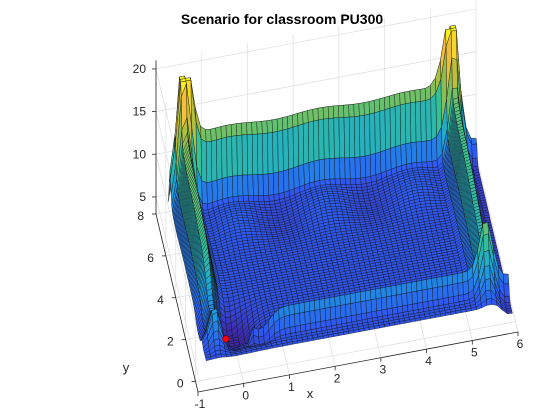 Image resolution: width=560 pixels, height=420 pixels. What do you see at coordinates (177, 243) in the screenshot?
I see `grid-line-z-side` at bounding box center [177, 243].